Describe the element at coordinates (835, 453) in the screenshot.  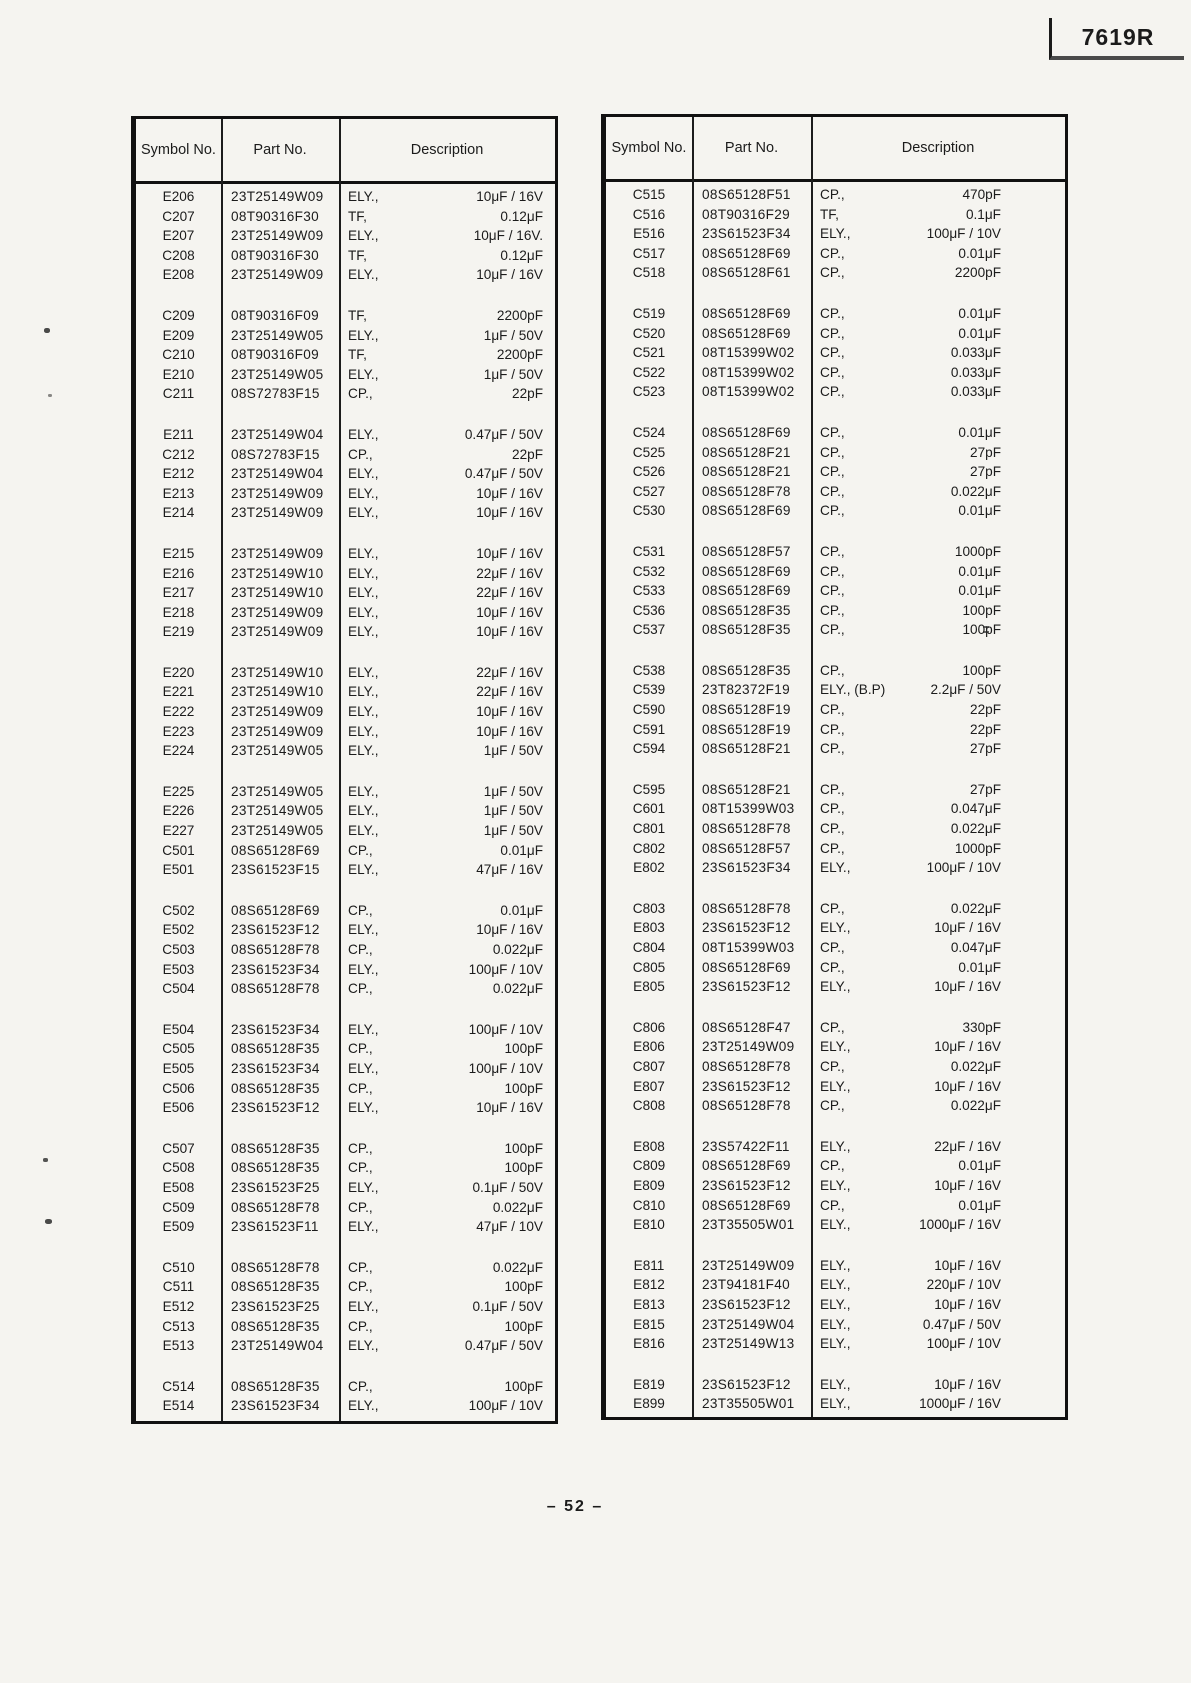
I see `table-row: C525 08S65128F21 CP., 27pF` at that location.